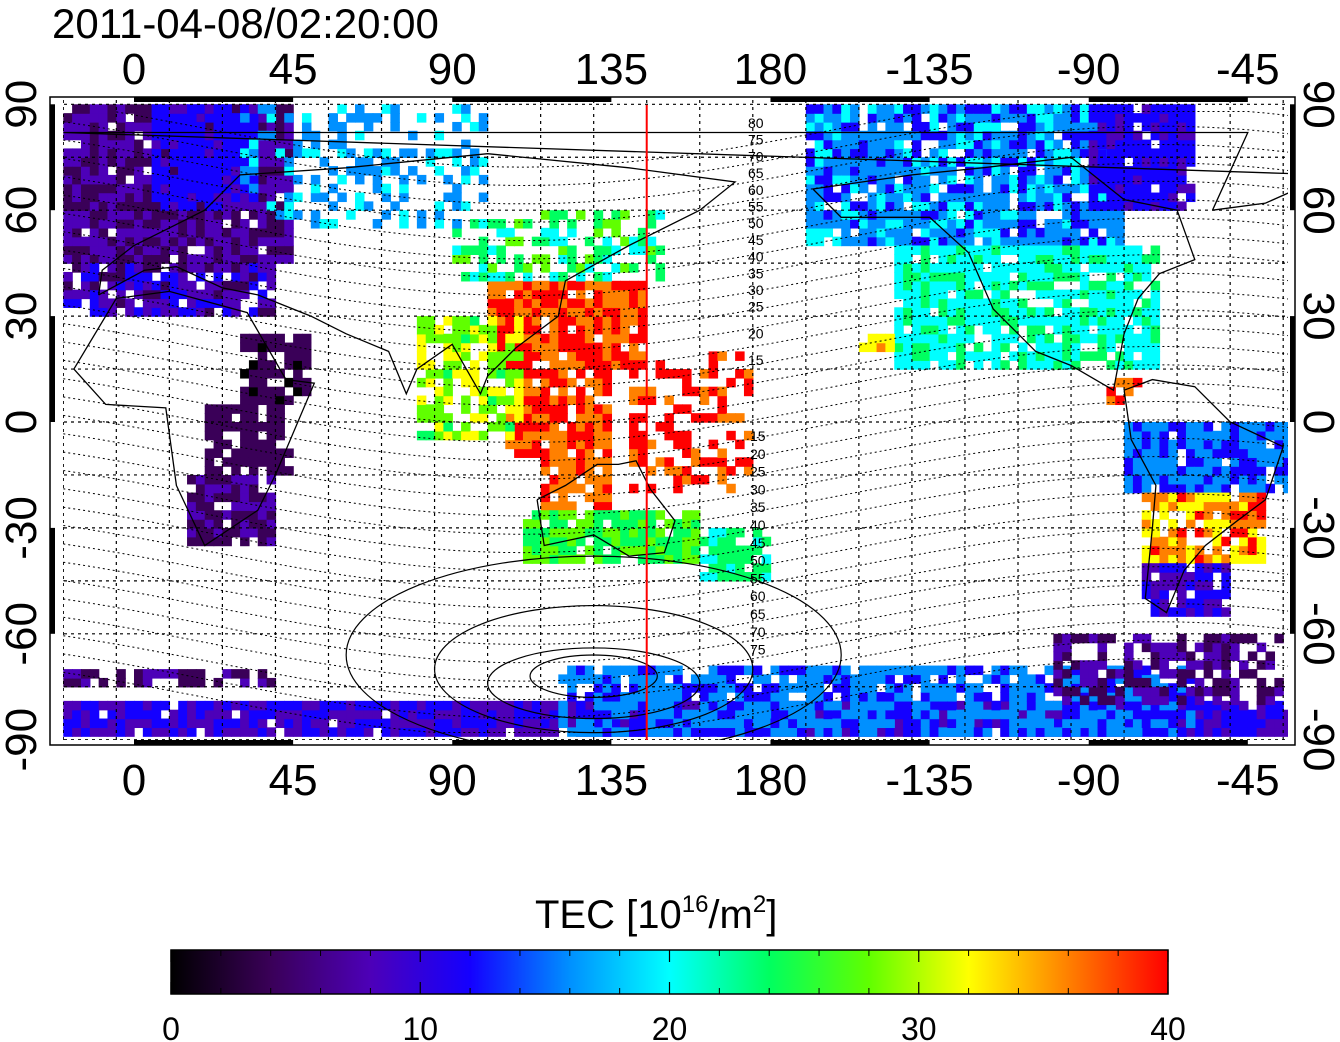  Describe the element at coordinates (758, 472) in the screenshot. I see `contour-label-south: 25` at that location.